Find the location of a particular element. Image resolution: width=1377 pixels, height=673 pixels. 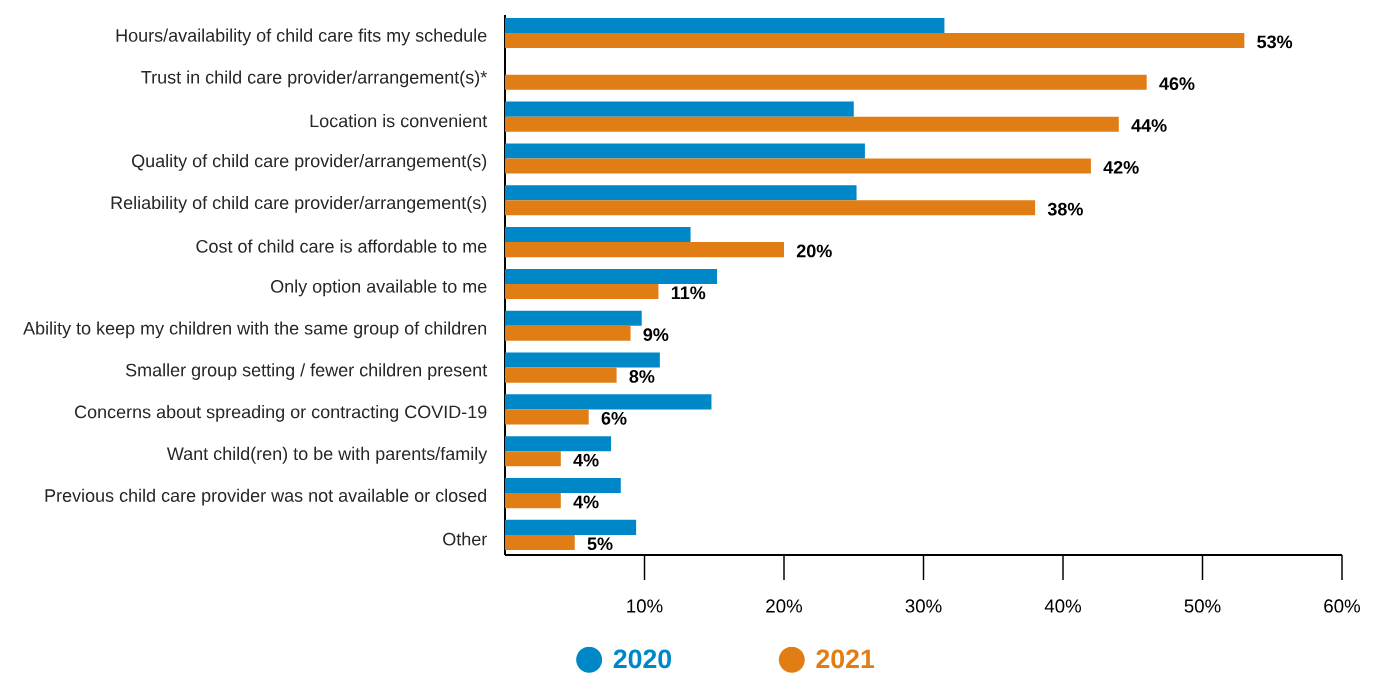

y-tick-label: Cost of child care is affordable to me is located at coordinates (341, 246).